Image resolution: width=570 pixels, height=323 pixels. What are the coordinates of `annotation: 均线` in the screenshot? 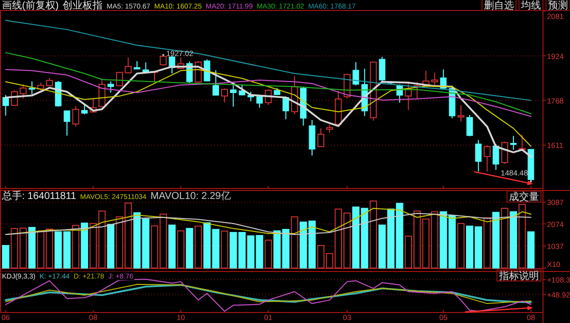 It's located at (530, 6).